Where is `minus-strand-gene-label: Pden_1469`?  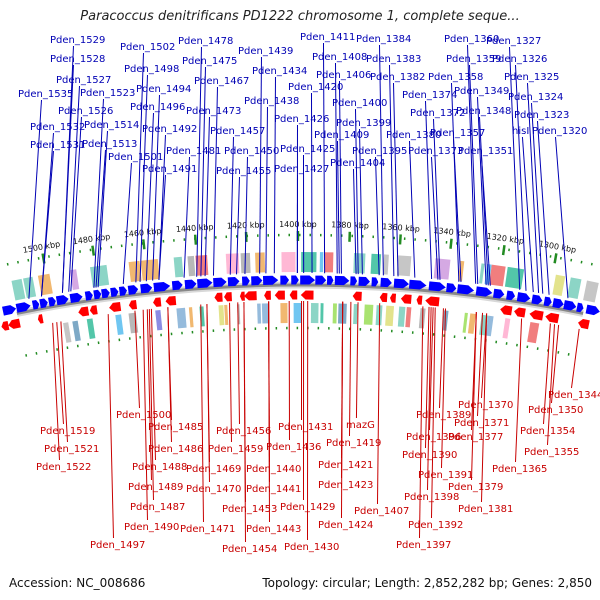 minus-strand-gene-label: Pden_1469 is located at coordinates (213, 469).